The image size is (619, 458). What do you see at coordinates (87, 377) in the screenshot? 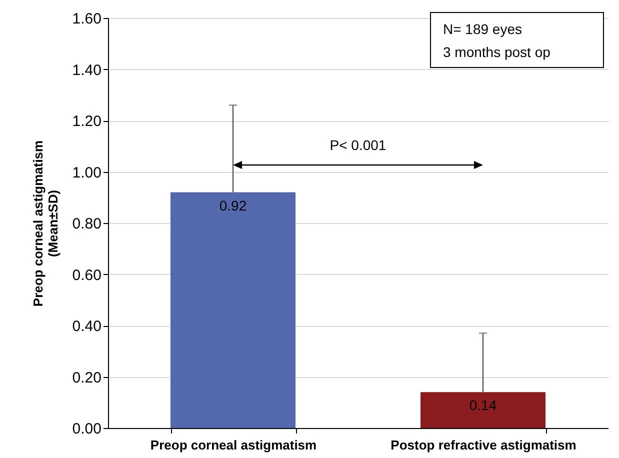
I see `y-tick-label: 0.20` at bounding box center [87, 377].